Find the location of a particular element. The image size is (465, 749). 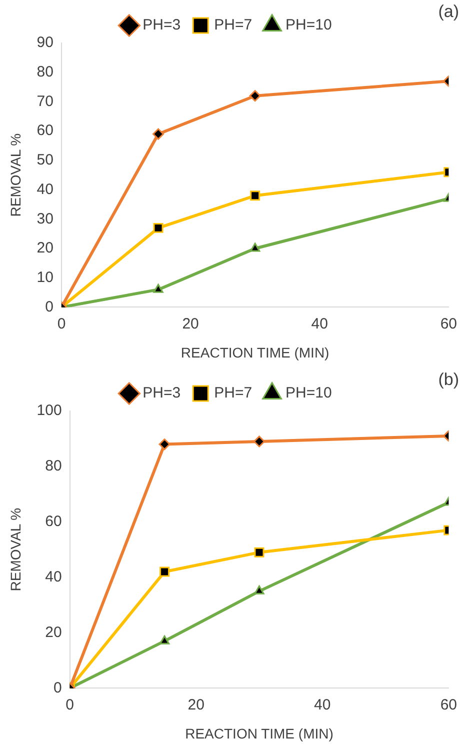

y-tick-label: 100 is located at coordinates (49, 411).